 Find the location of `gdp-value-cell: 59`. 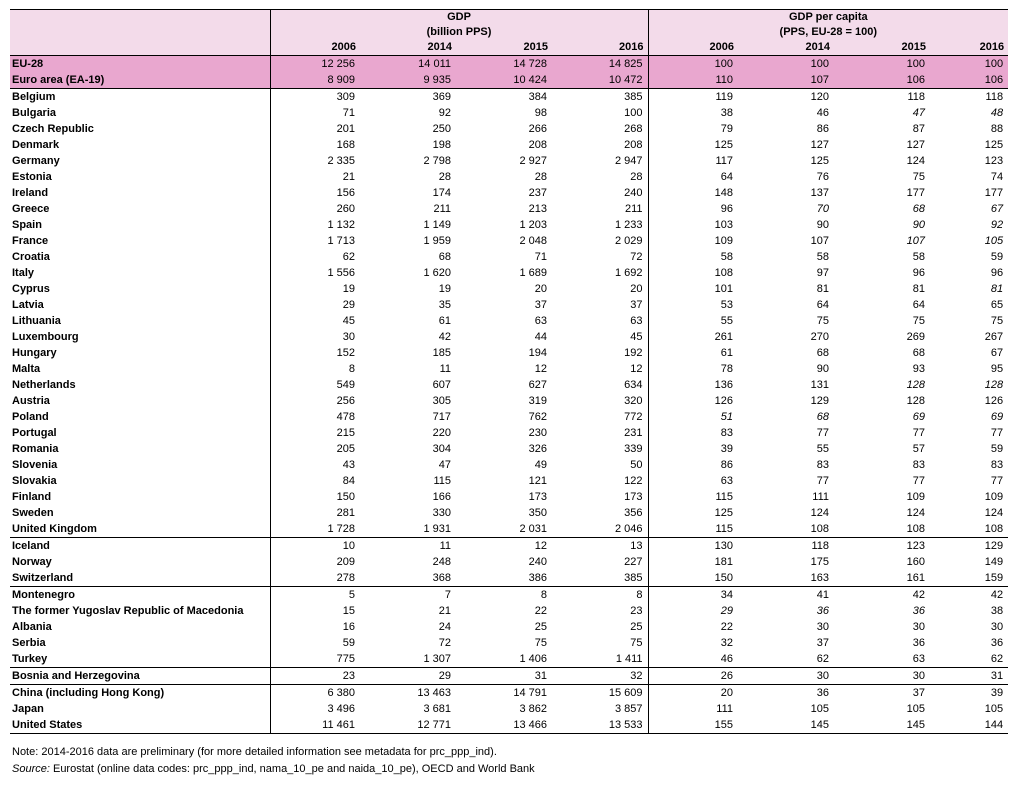

gdp-value-cell: 59 is located at coordinates (314, 643).